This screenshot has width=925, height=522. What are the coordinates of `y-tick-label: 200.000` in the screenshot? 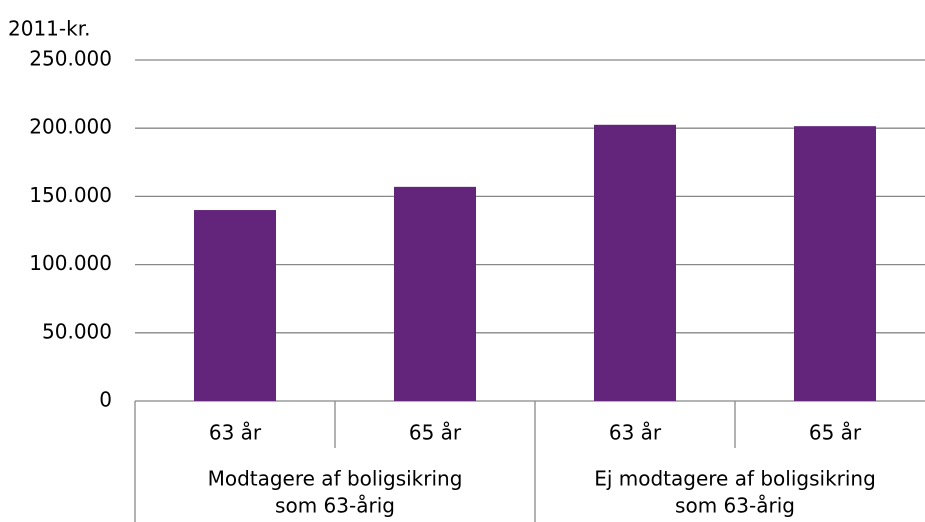 It's located at (70, 127).